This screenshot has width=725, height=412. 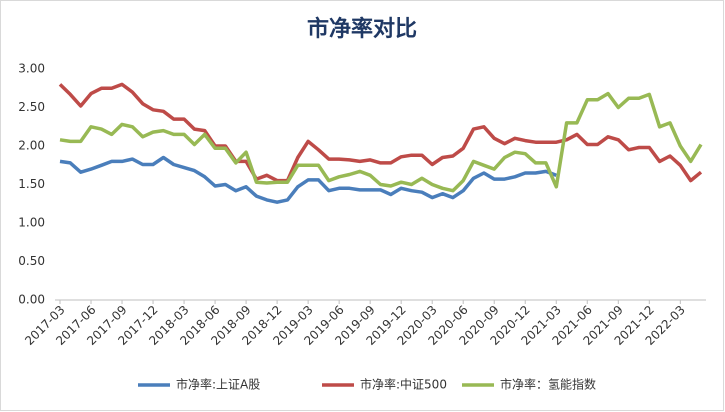 I want to click on y-tick-label: 0.50, so click(x=31, y=261).